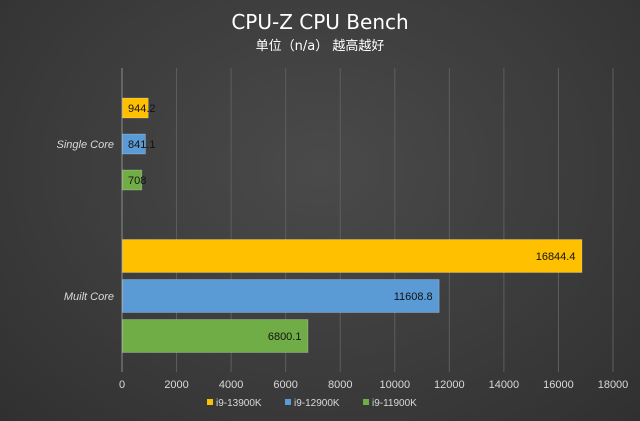  What do you see at coordinates (394, 403) in the screenshot?
I see `legend-label: i9-11900K` at bounding box center [394, 403].